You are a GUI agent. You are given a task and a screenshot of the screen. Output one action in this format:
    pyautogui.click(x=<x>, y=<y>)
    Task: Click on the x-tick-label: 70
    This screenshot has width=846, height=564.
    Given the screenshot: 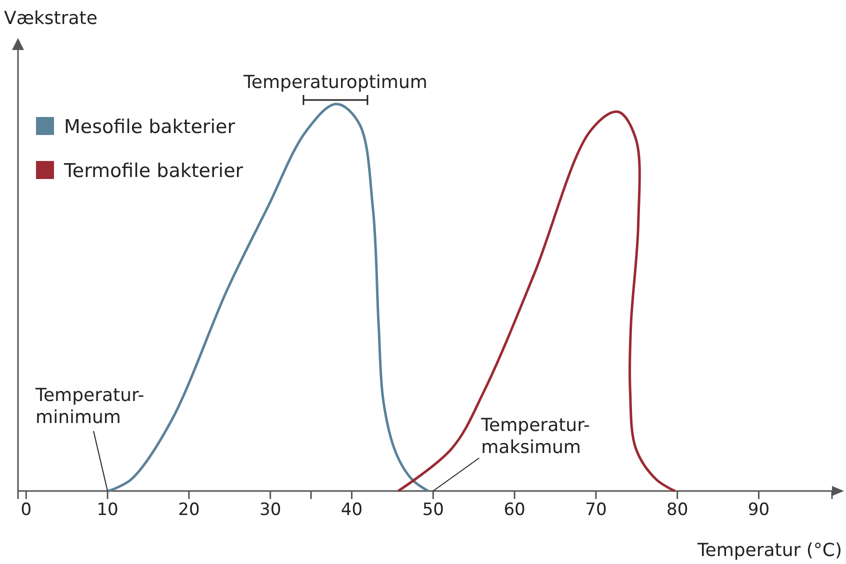 What is the action you would take?
    pyautogui.click(x=596, y=510)
    